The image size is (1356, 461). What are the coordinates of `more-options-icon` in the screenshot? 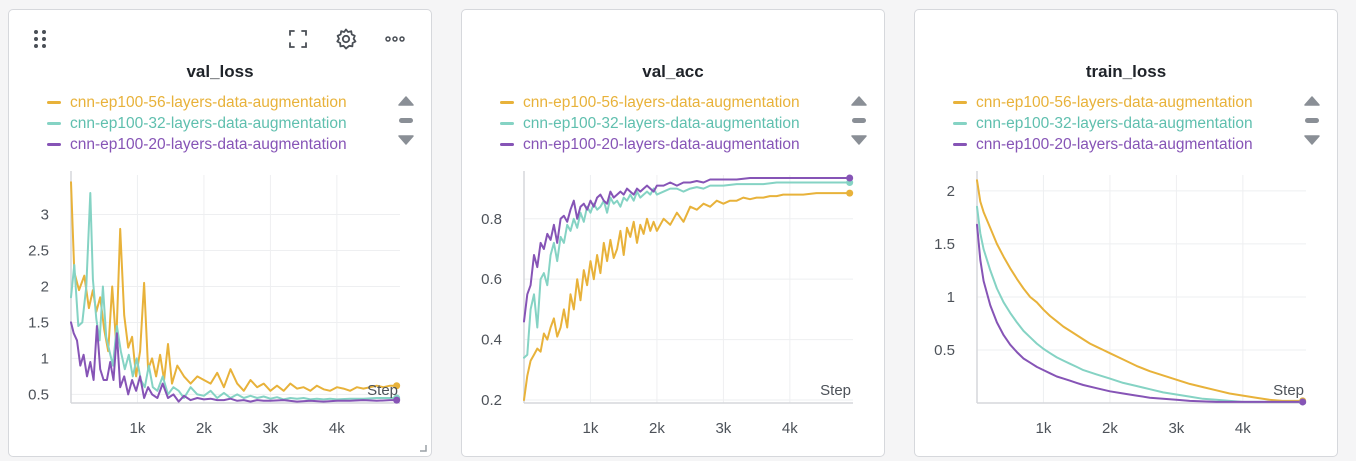 It's located at (395, 39).